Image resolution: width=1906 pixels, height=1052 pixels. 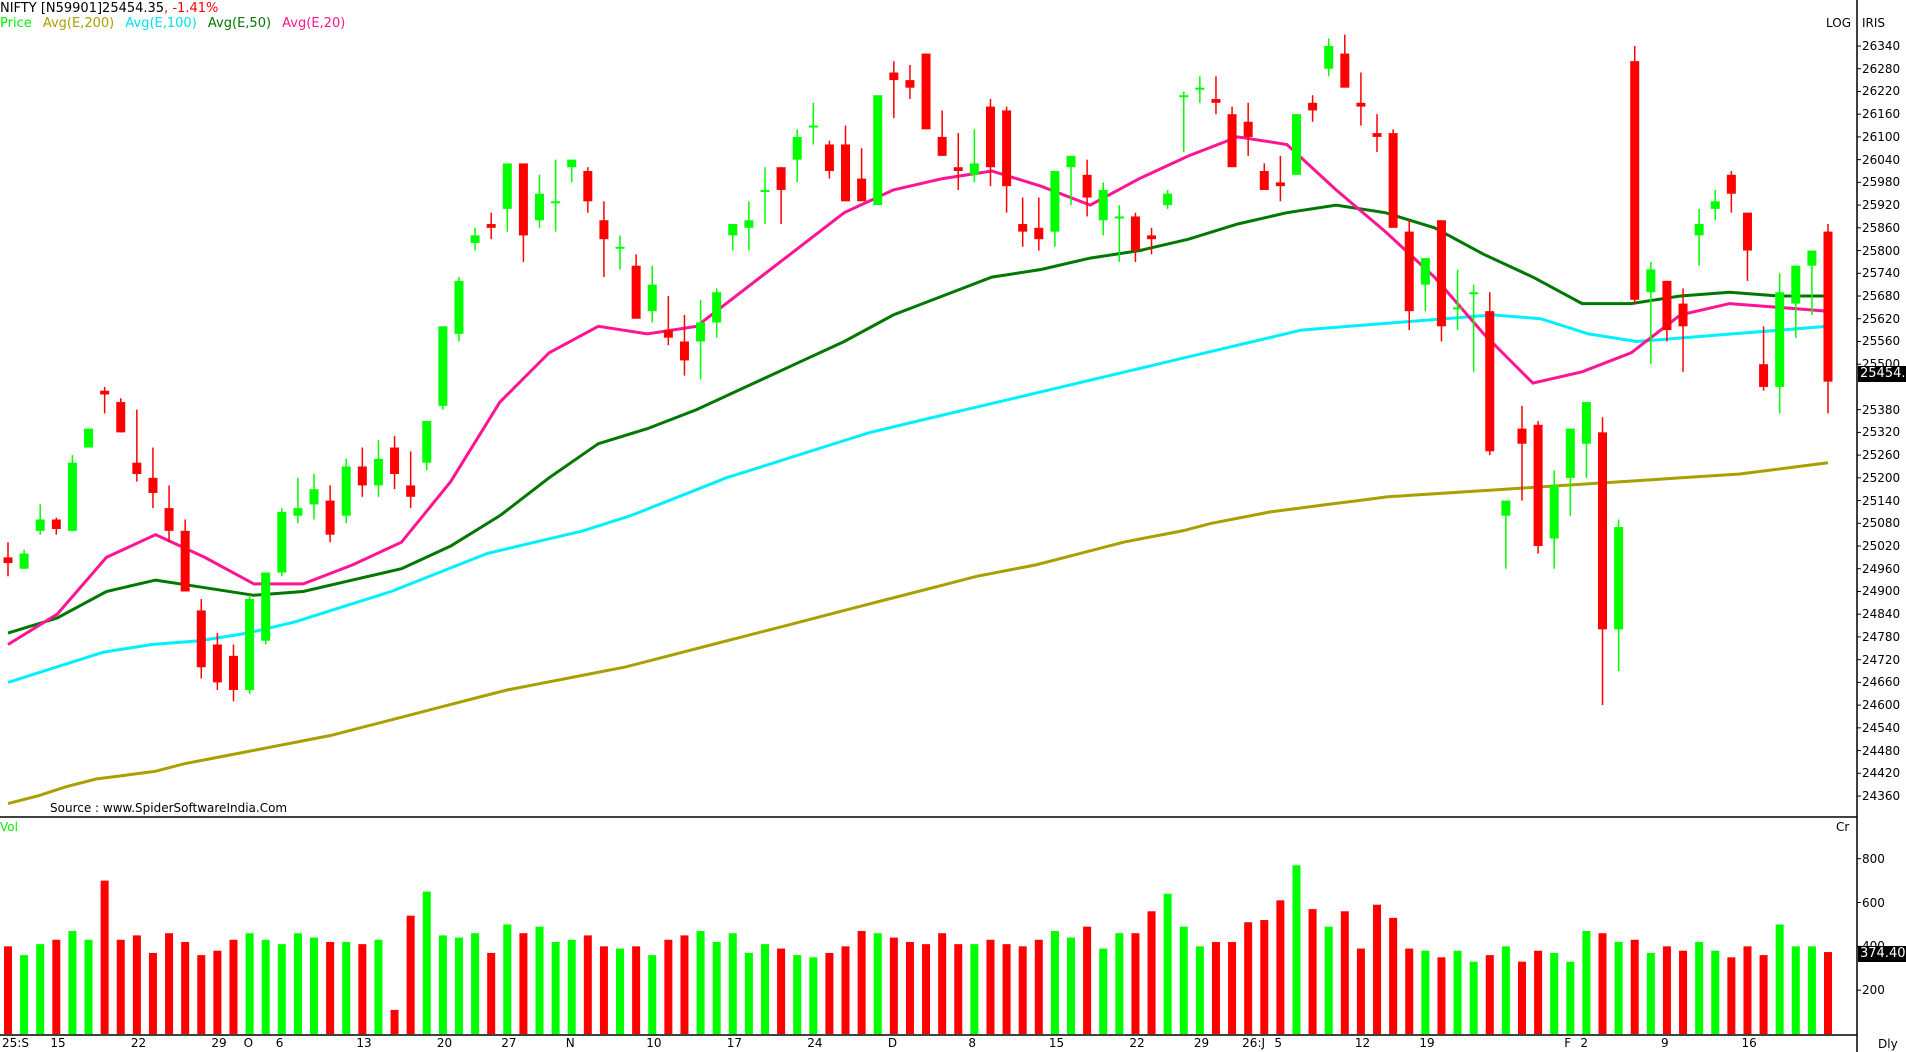 I want to click on legend-ema20: Avg(E,20), so click(x=314, y=23).